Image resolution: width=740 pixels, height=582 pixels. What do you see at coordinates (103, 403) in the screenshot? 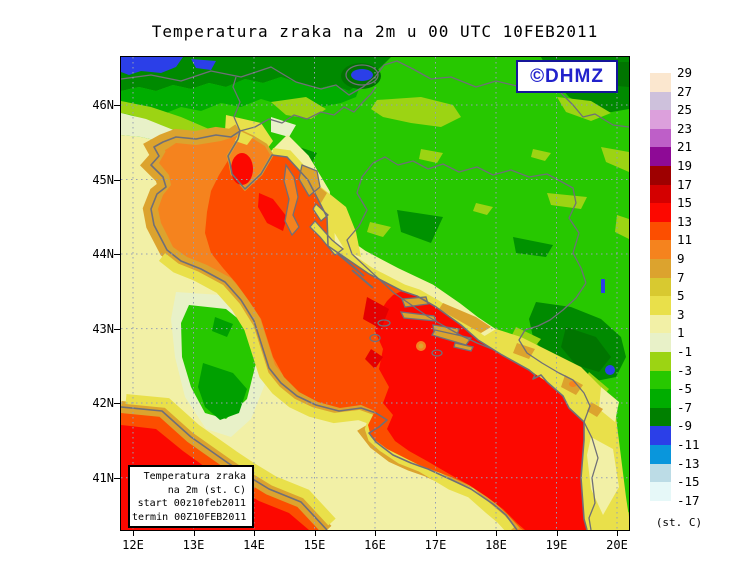
I see `lat-axis-label: 42N` at bounding box center [103, 403].